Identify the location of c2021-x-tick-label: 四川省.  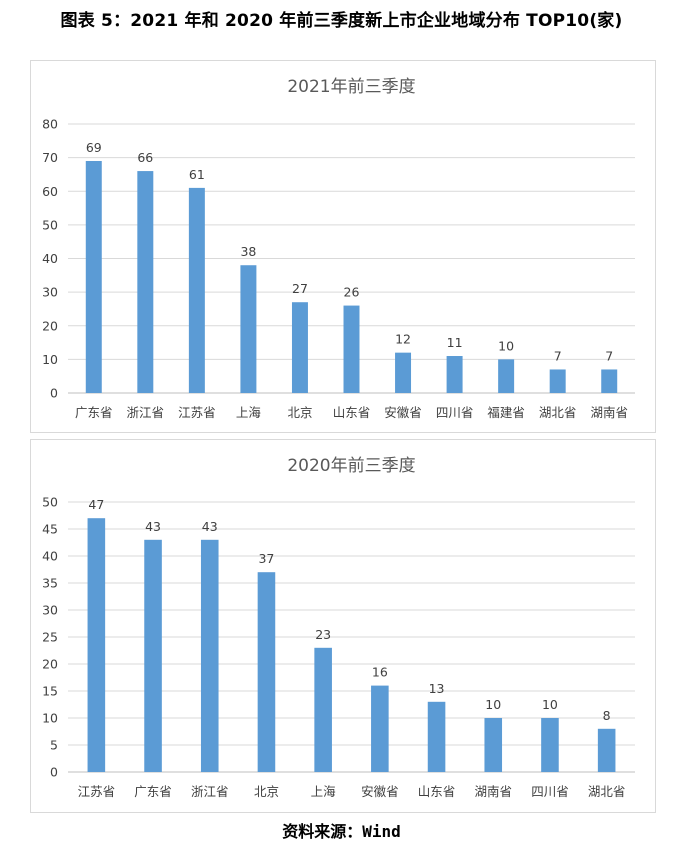
(455, 412).